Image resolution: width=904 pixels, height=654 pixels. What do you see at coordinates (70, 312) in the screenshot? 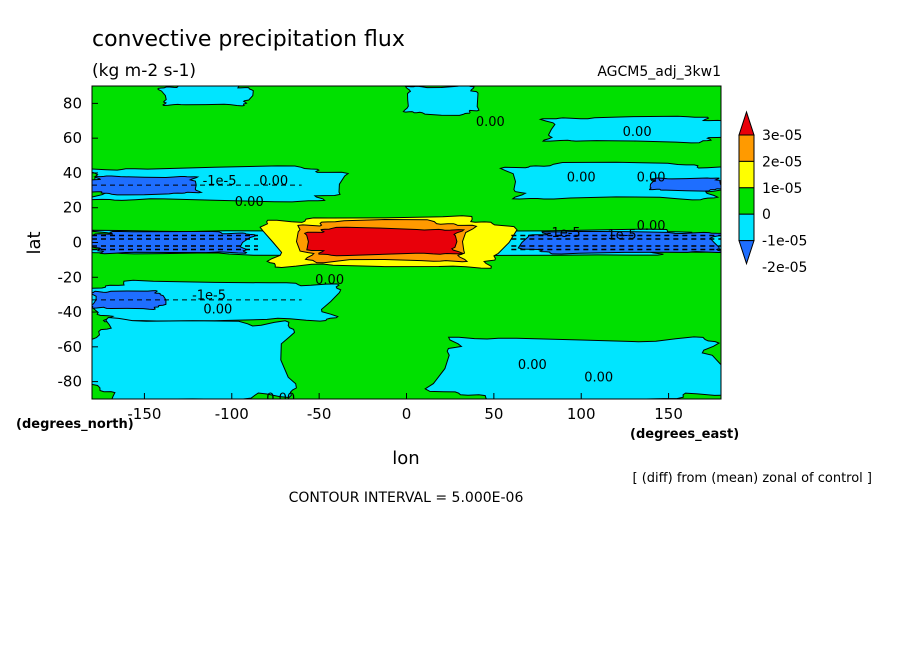
I see `y-tick-label: -40` at bounding box center [70, 312].